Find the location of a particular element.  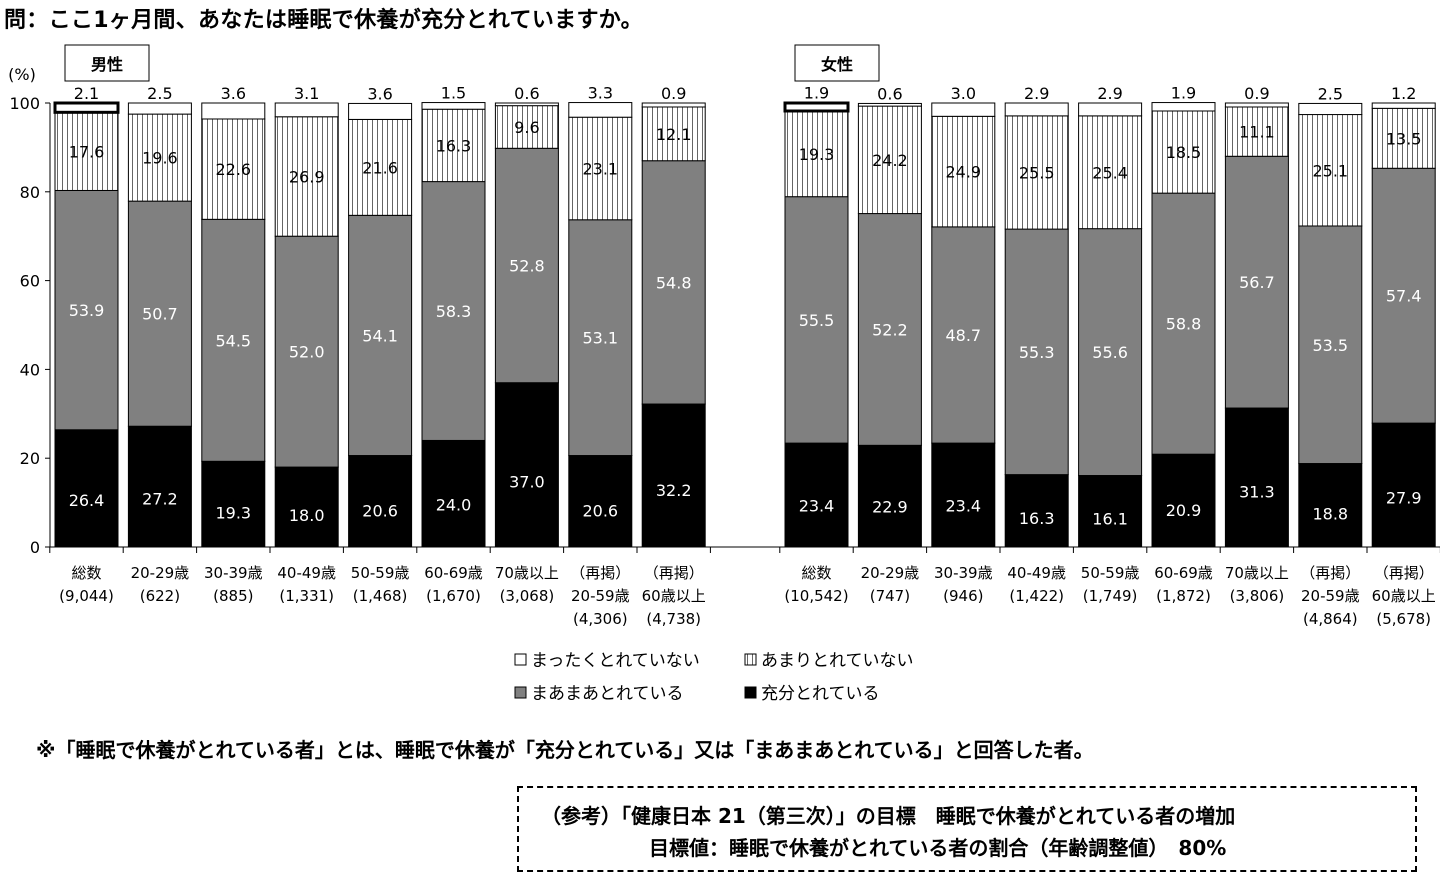

y-tick-label: 0 is located at coordinates (35, 547).